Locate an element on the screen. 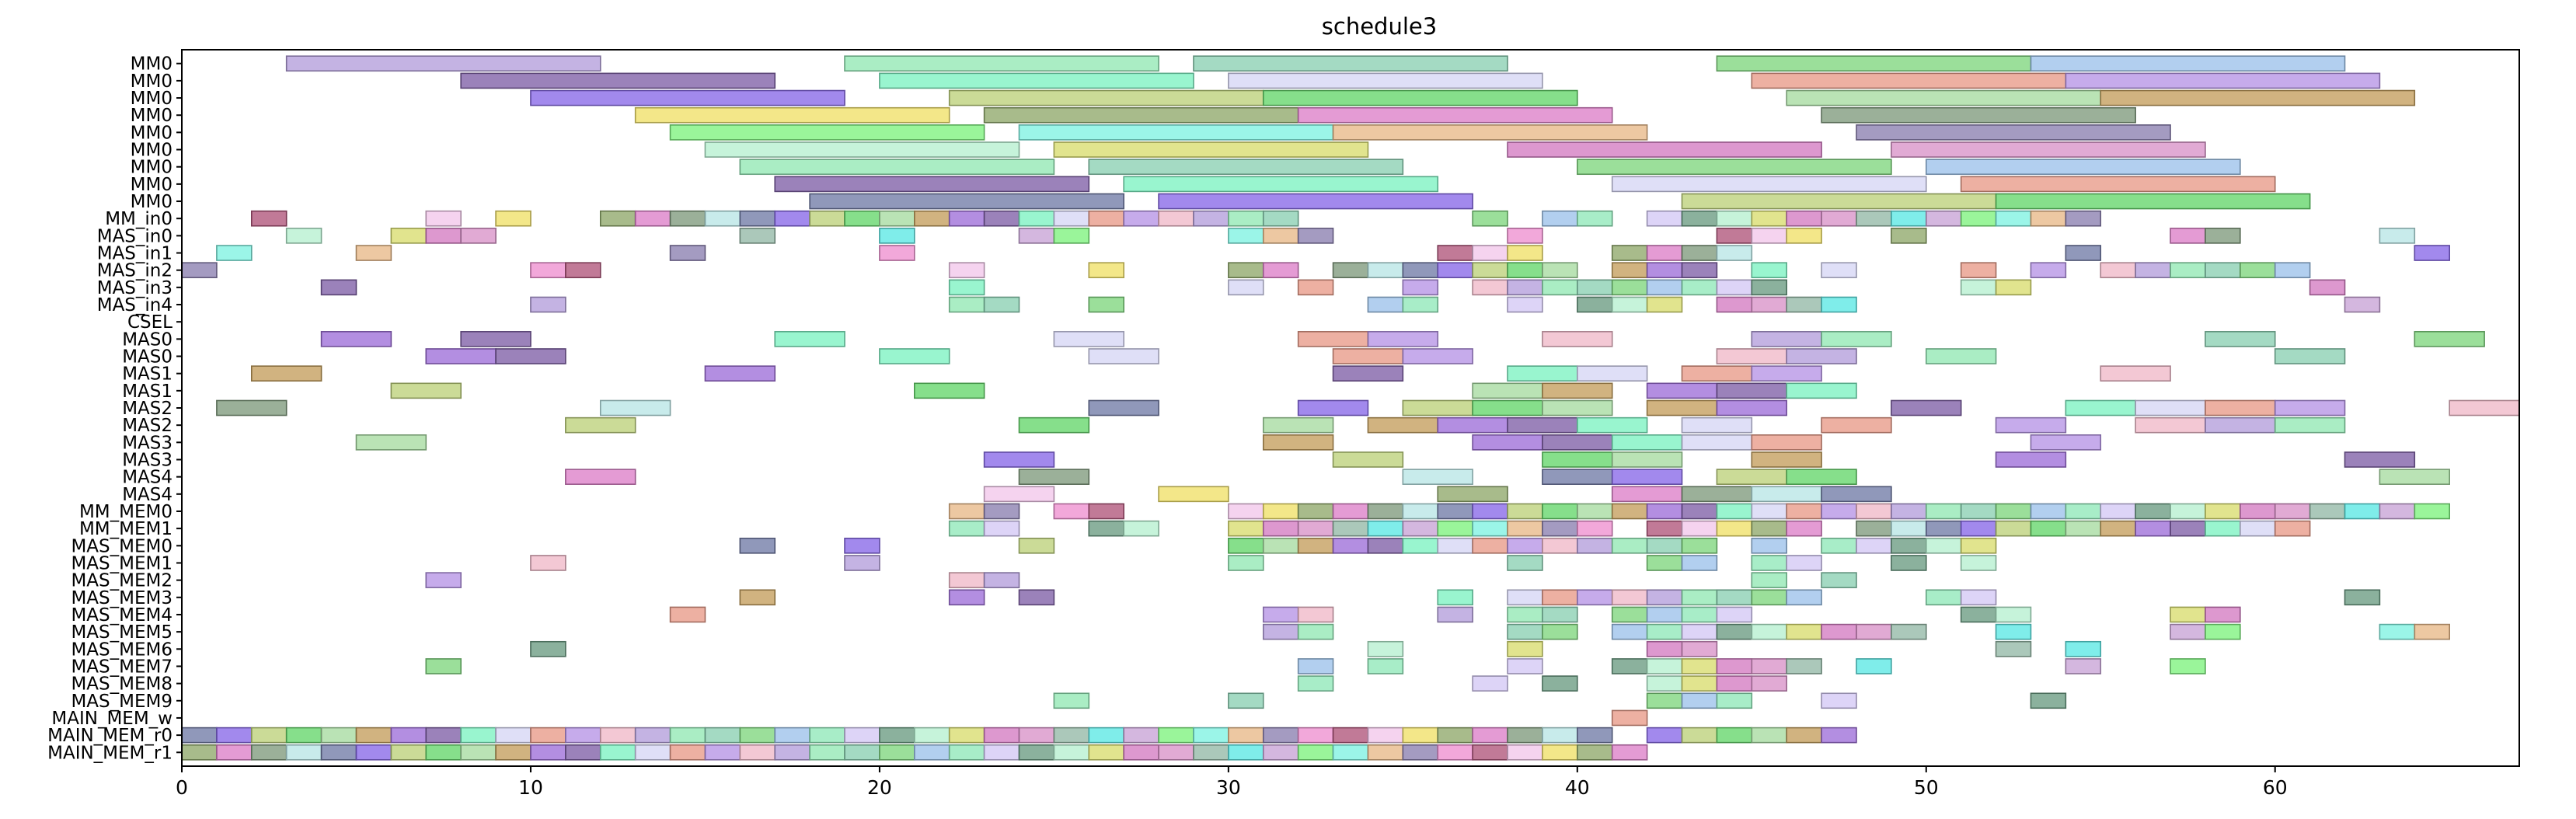  y-tick-label: MAS1 is located at coordinates (147, 375).